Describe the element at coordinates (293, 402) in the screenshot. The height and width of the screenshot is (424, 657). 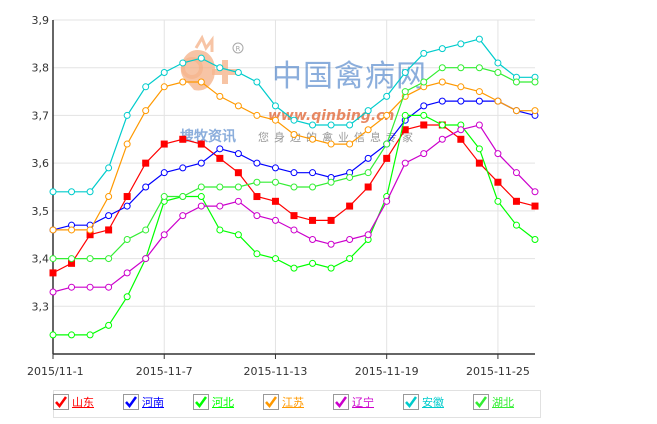
I see `legend-label: 江苏` at that location.